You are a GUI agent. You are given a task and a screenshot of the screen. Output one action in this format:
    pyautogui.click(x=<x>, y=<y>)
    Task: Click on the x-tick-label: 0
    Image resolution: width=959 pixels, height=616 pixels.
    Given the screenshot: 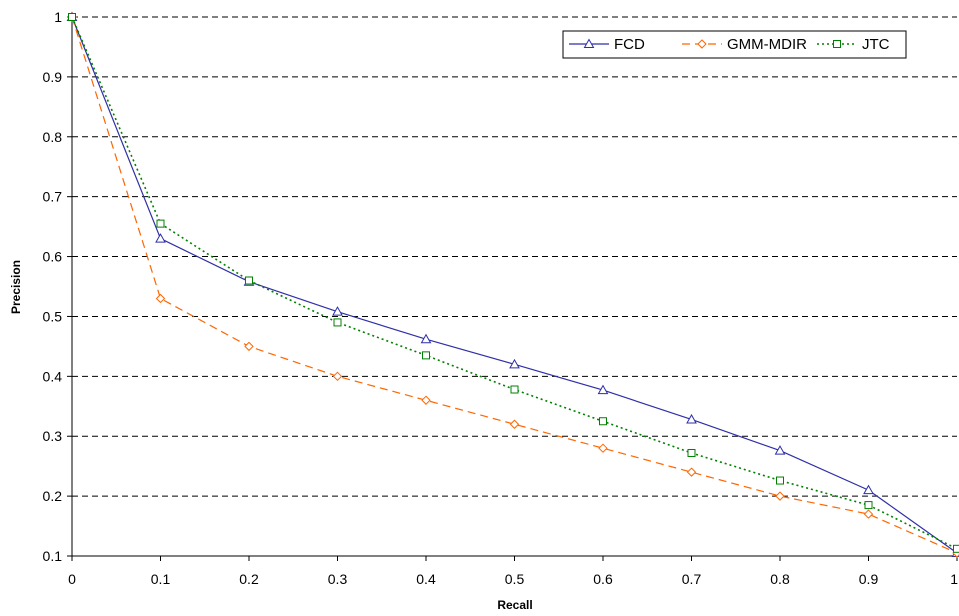 What is the action you would take?
    pyautogui.click(x=72, y=579)
    